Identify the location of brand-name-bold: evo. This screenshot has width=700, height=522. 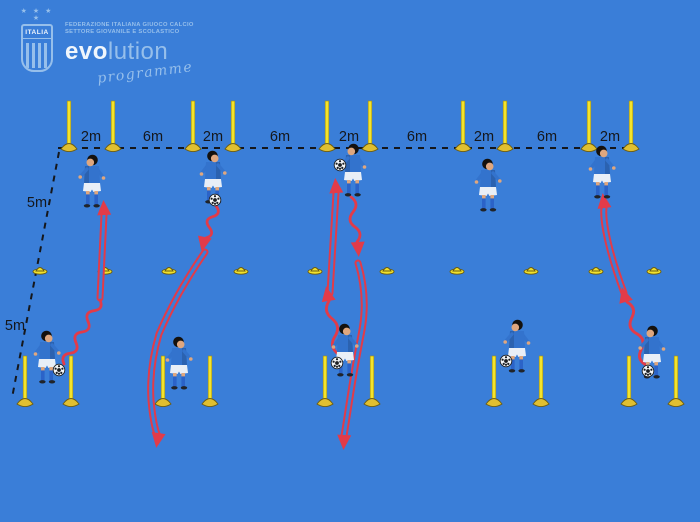
(86, 52).